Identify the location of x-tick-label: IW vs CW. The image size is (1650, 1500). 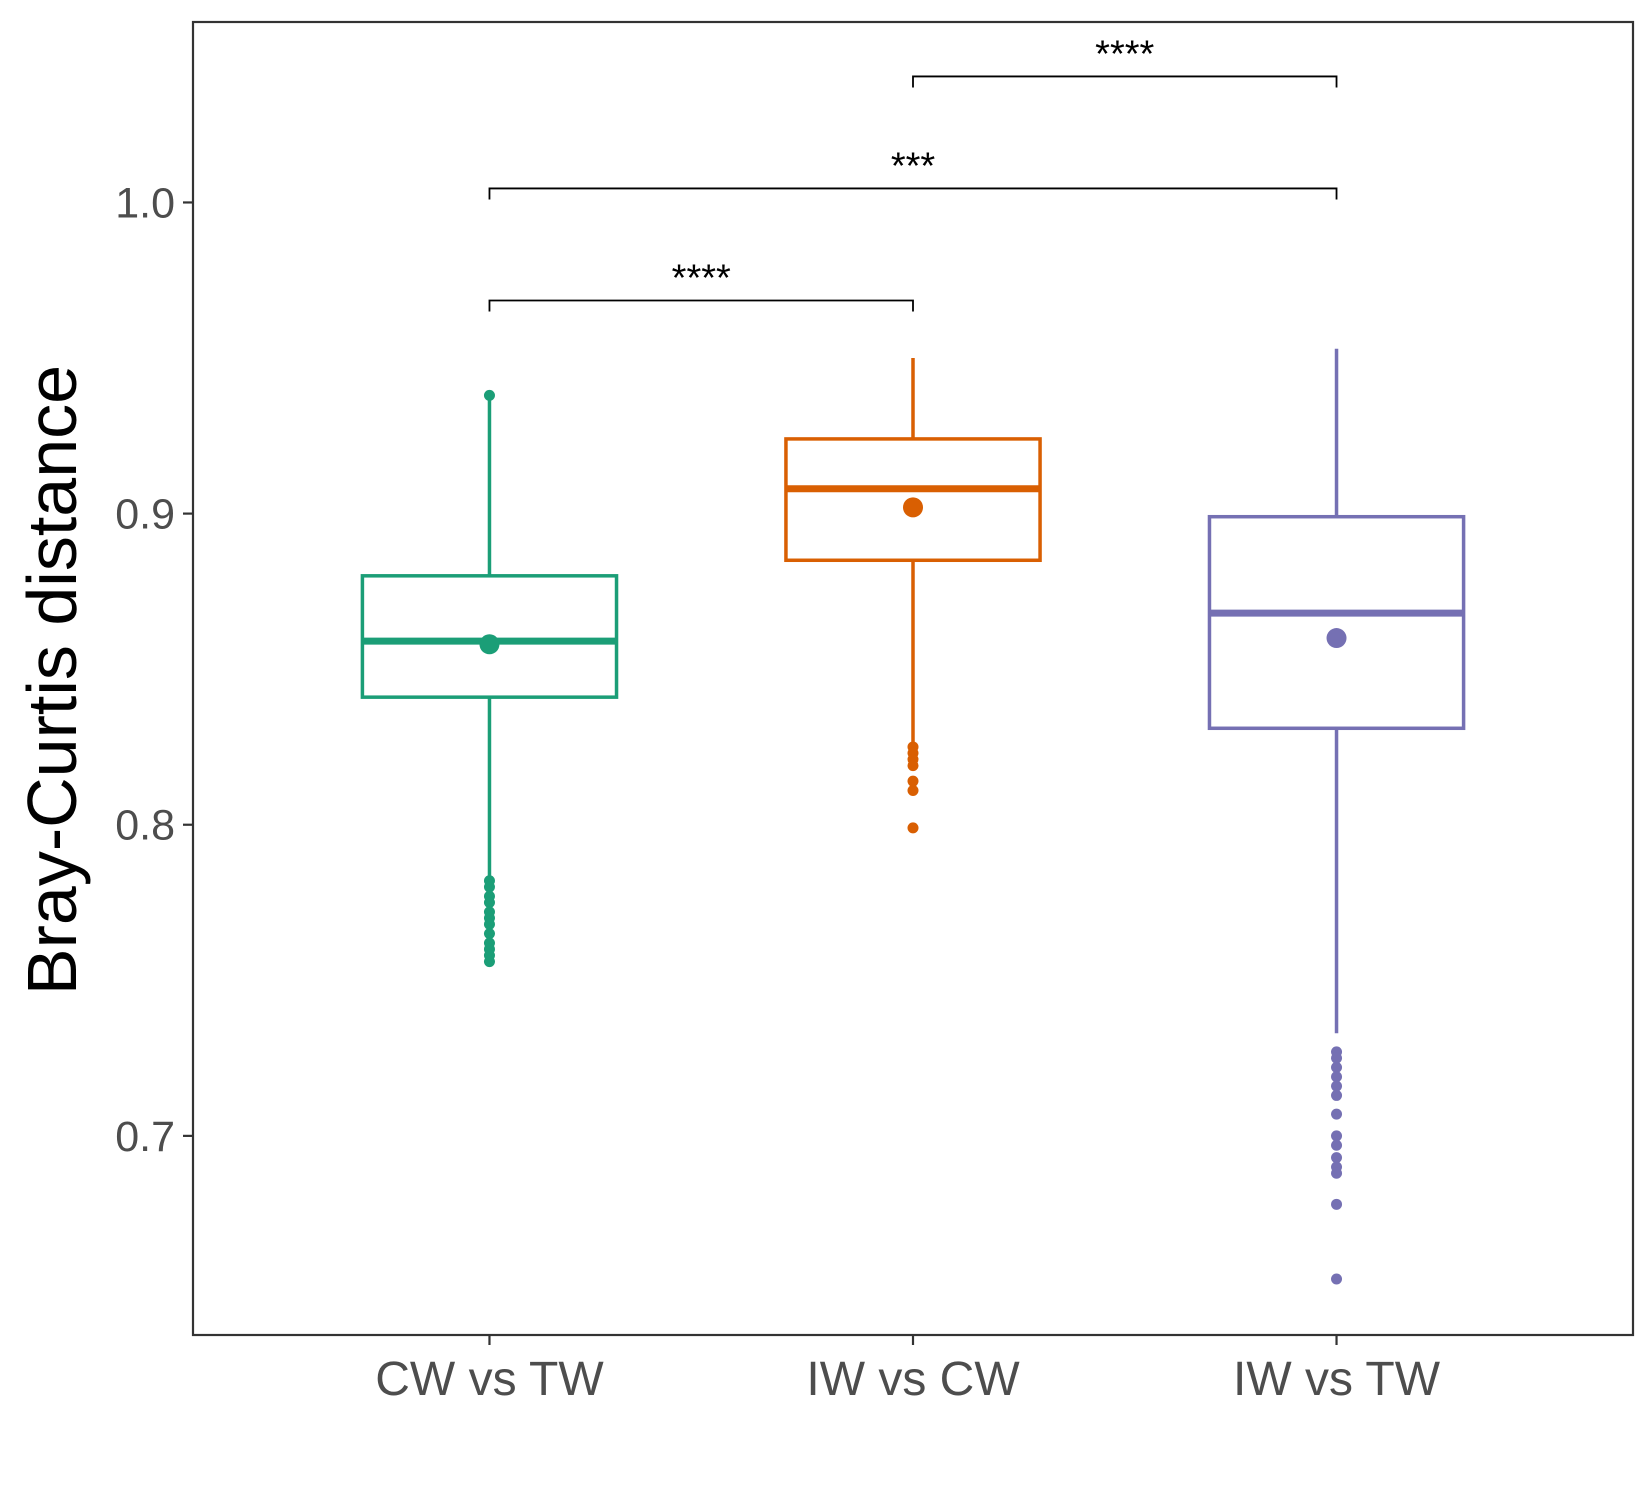
(913, 1379).